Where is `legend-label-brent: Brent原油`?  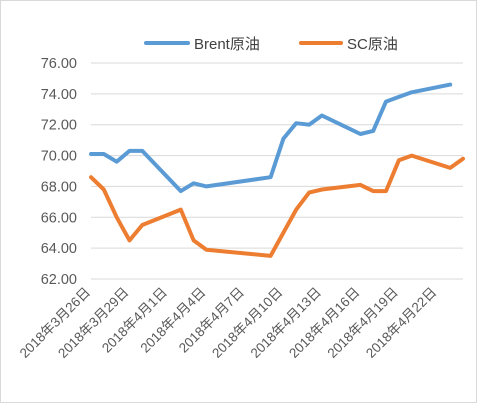
legend-label-brent: Brent原油 is located at coordinates (227, 44).